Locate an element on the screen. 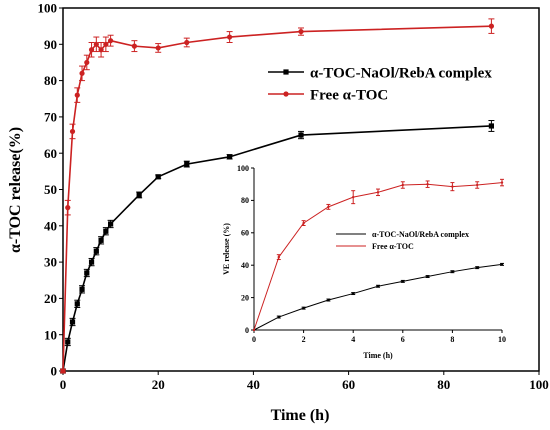 Image resolution: width=550 pixels, height=430 pixels. y-tick-label: 100 is located at coordinates (48, 8).